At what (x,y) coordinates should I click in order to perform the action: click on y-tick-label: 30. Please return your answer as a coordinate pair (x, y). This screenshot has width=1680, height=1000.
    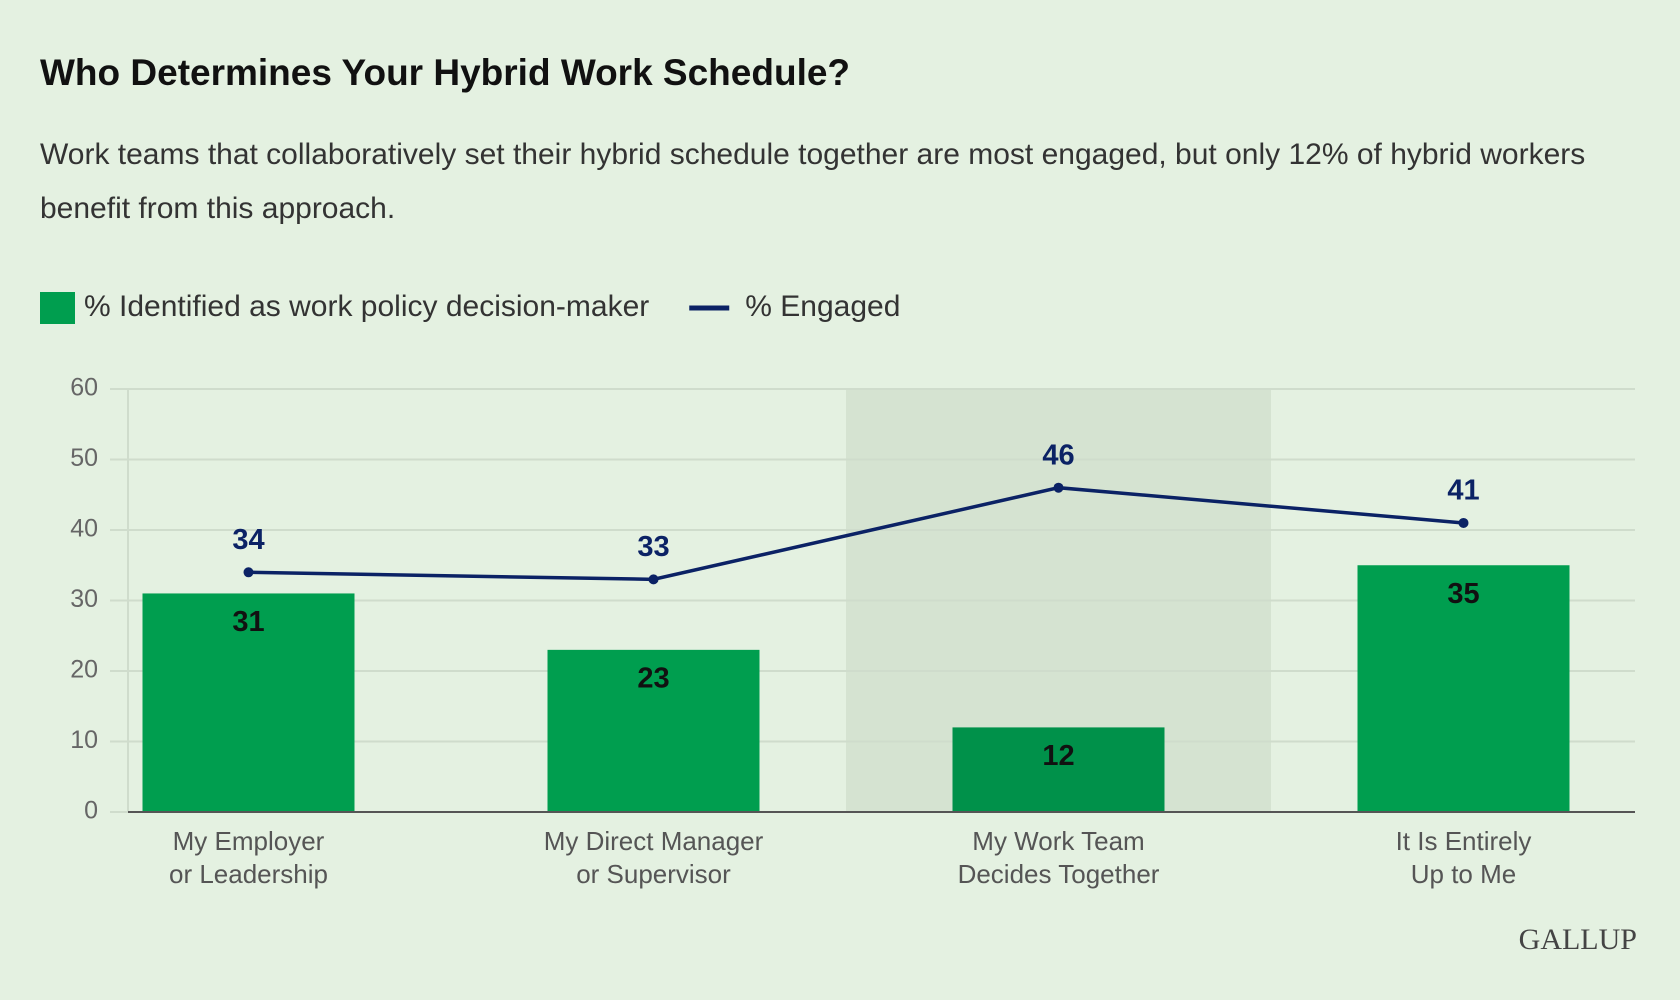
    Looking at the image, I should click on (84, 599).